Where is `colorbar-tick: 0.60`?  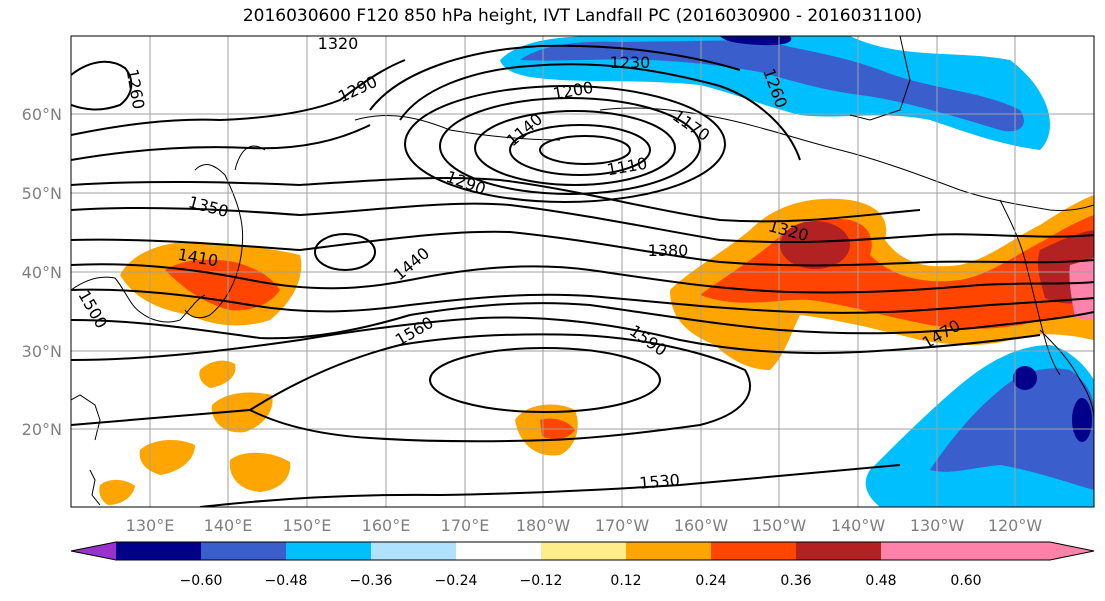
colorbar-tick: 0.60 is located at coordinates (965, 581).